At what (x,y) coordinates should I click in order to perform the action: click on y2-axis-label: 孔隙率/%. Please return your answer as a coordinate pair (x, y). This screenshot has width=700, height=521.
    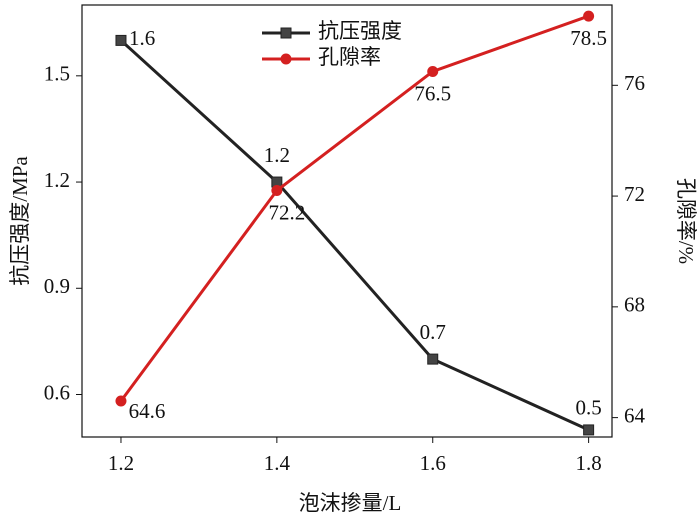
    Looking at the image, I should click on (686, 221).